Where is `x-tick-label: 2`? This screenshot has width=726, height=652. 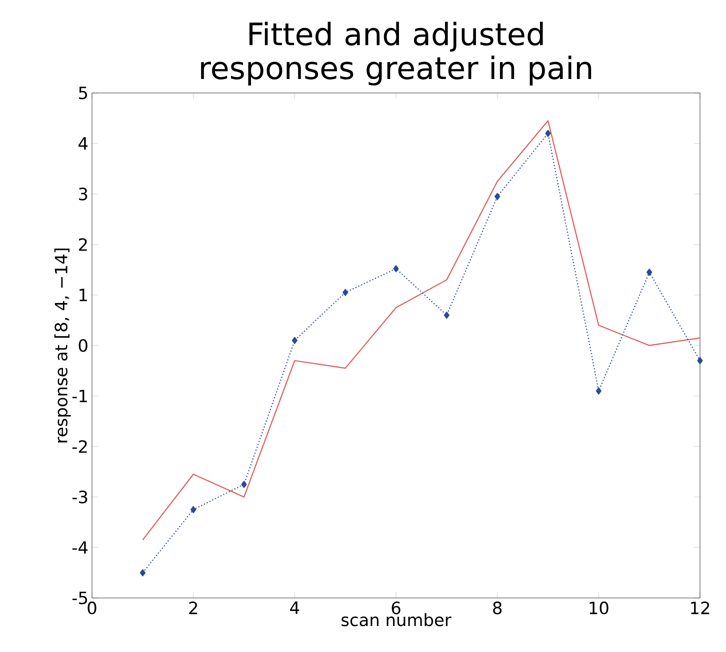 x-tick-label: 2 is located at coordinates (193, 607).